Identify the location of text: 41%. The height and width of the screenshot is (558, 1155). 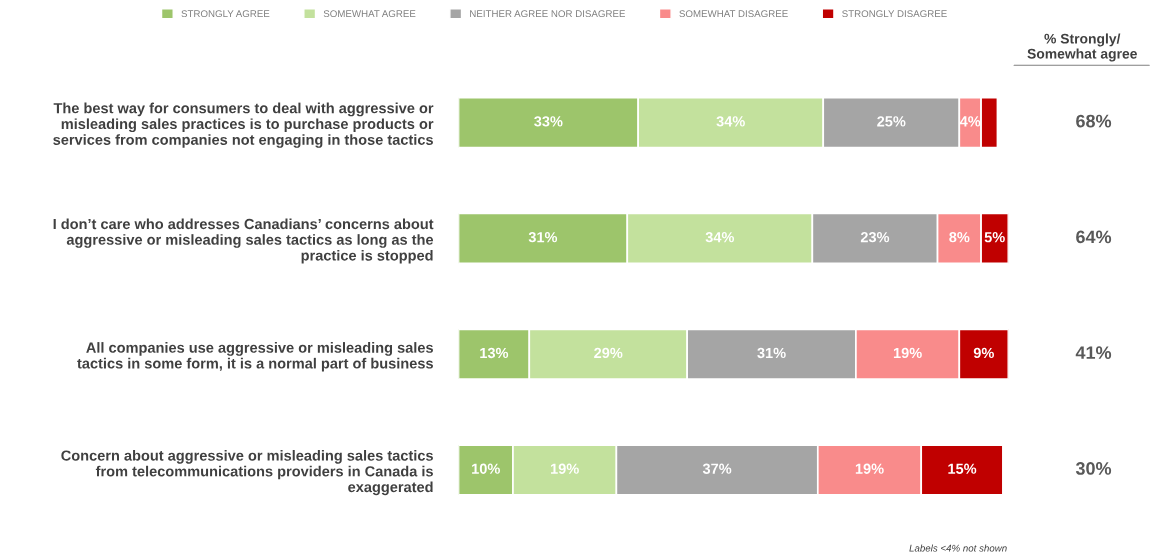
(1093, 352).